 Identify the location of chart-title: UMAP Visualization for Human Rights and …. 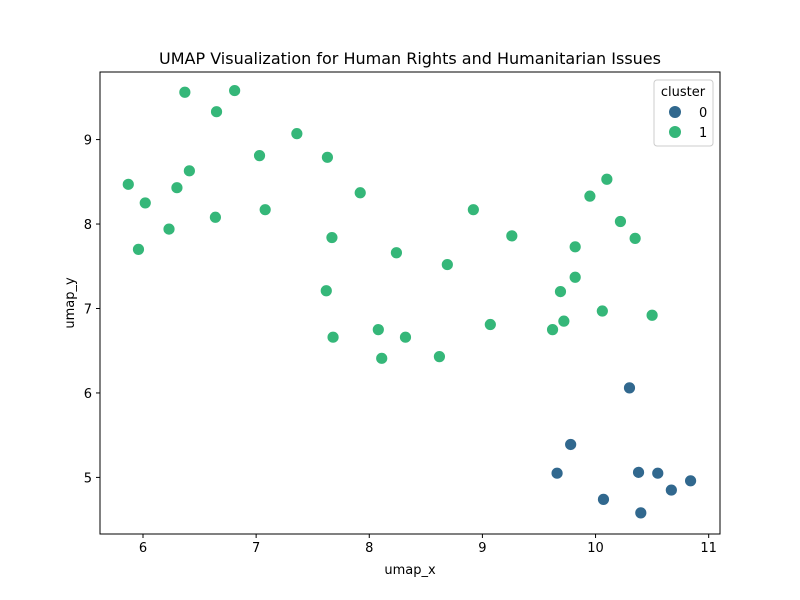
(410, 58).